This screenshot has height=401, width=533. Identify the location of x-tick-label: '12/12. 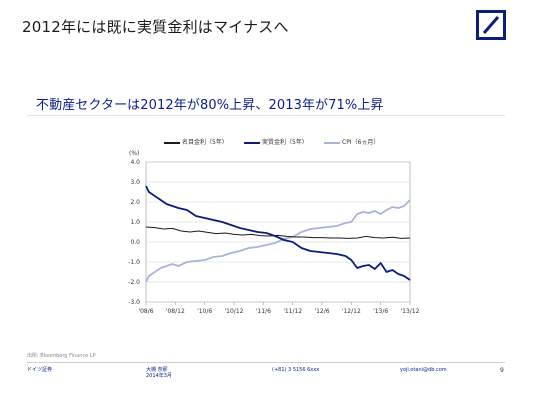
(351, 311).